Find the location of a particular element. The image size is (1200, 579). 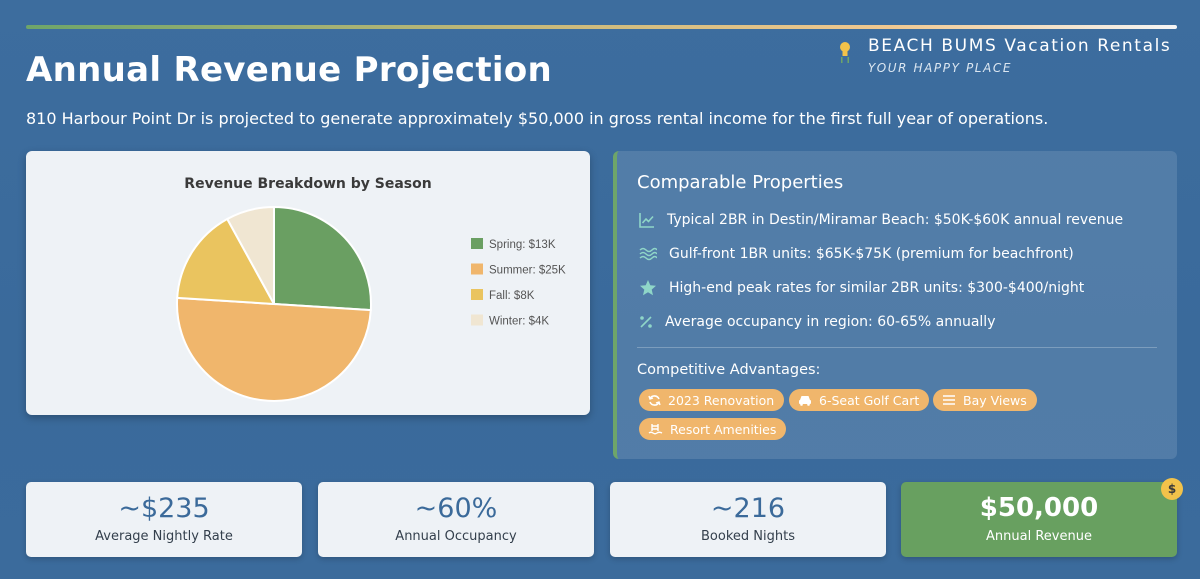

advantage-badge-renovation: 2023 Renovation is located at coordinates (712, 400).